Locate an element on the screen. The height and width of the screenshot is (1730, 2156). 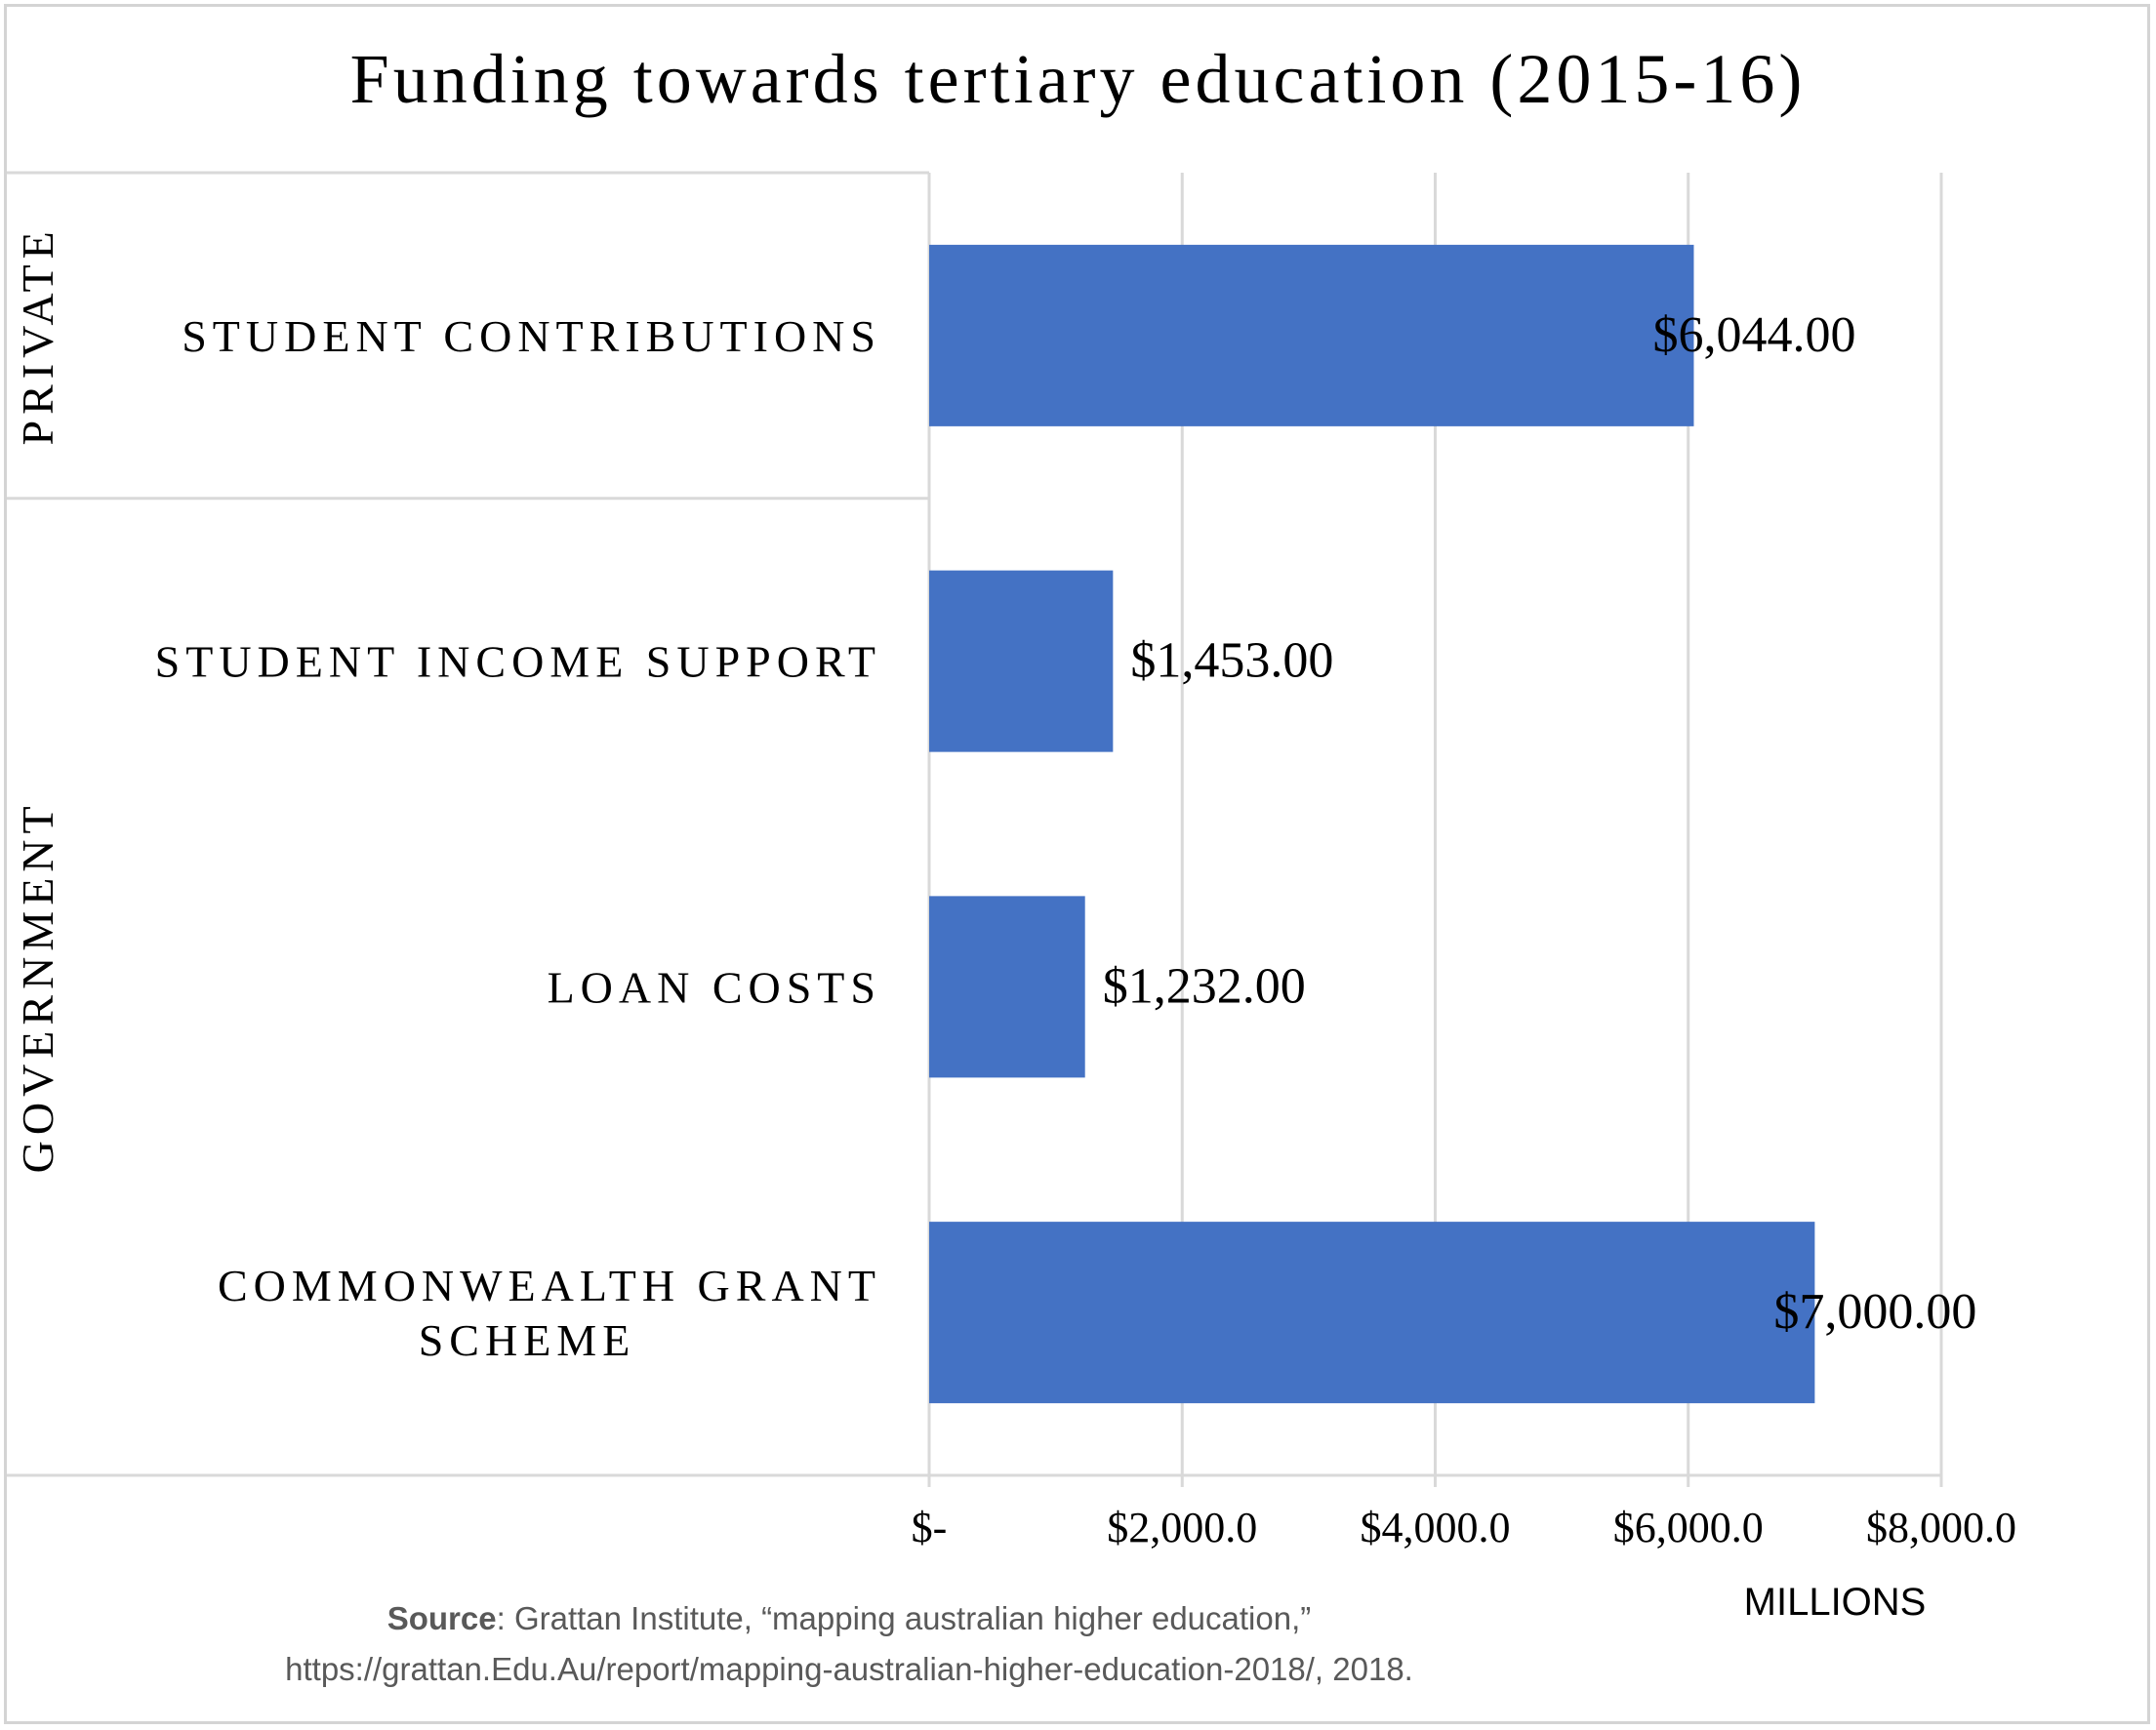
category-label-1: STUDENT INCOME SUPPORT is located at coordinates (518, 662).